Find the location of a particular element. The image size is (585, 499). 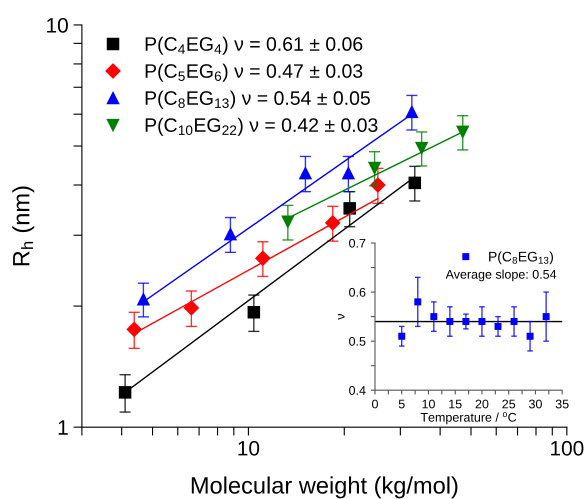

legend-label: P(C$_{4}$EG$_{4}$) ν = 0.61 ± 0.06 is located at coordinates (254, 45).